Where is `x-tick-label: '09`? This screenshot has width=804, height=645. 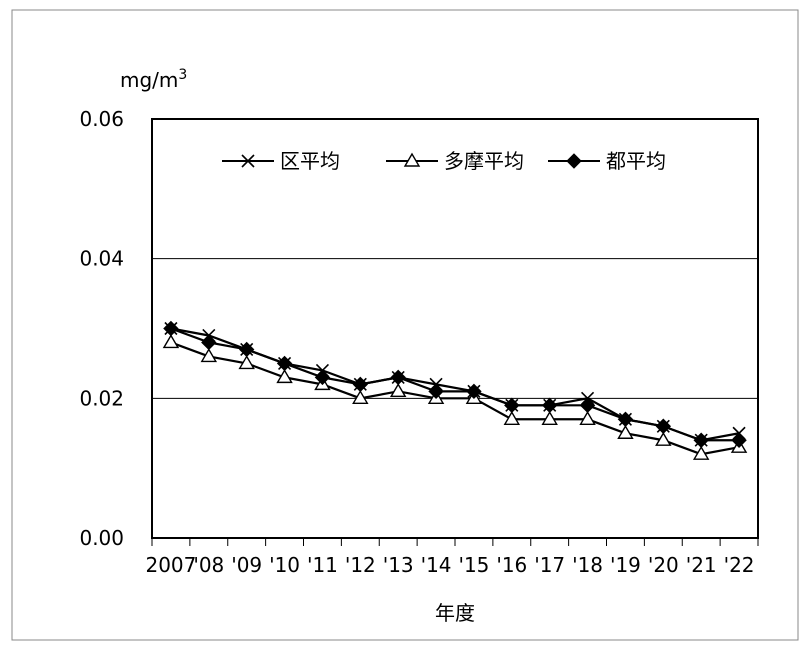
x-tick-label: '09 is located at coordinates (246, 565).